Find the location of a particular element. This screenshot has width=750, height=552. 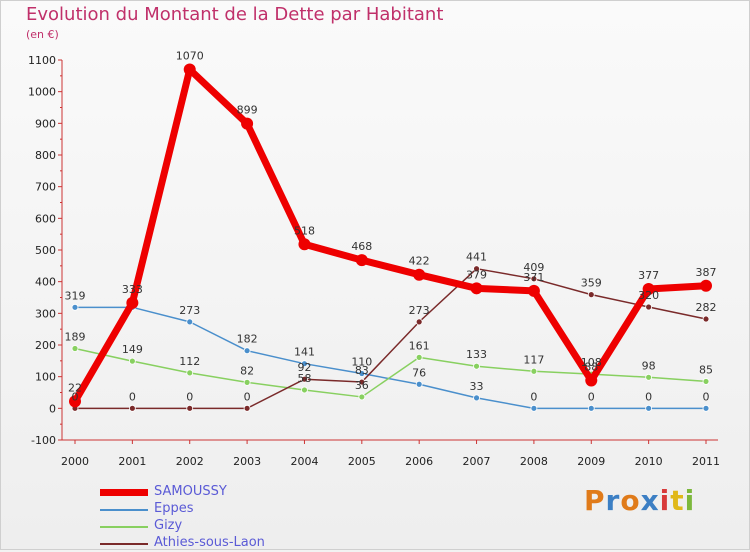

chart-subtitle: (en €) is located at coordinates (42, 34).